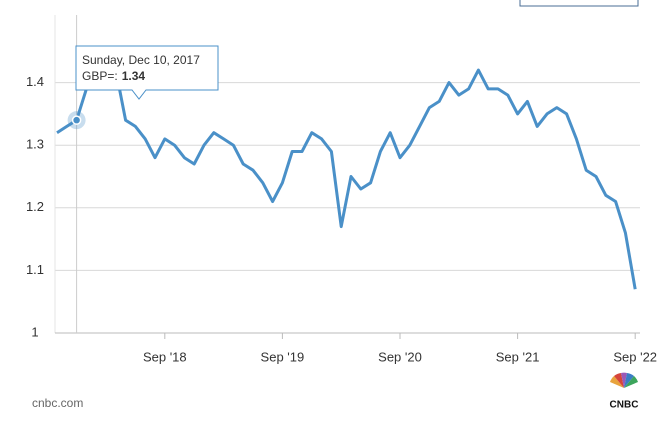 This screenshot has width=658, height=435. Describe the element at coordinates (76, 120) in the screenshot. I see `hover-point` at that location.